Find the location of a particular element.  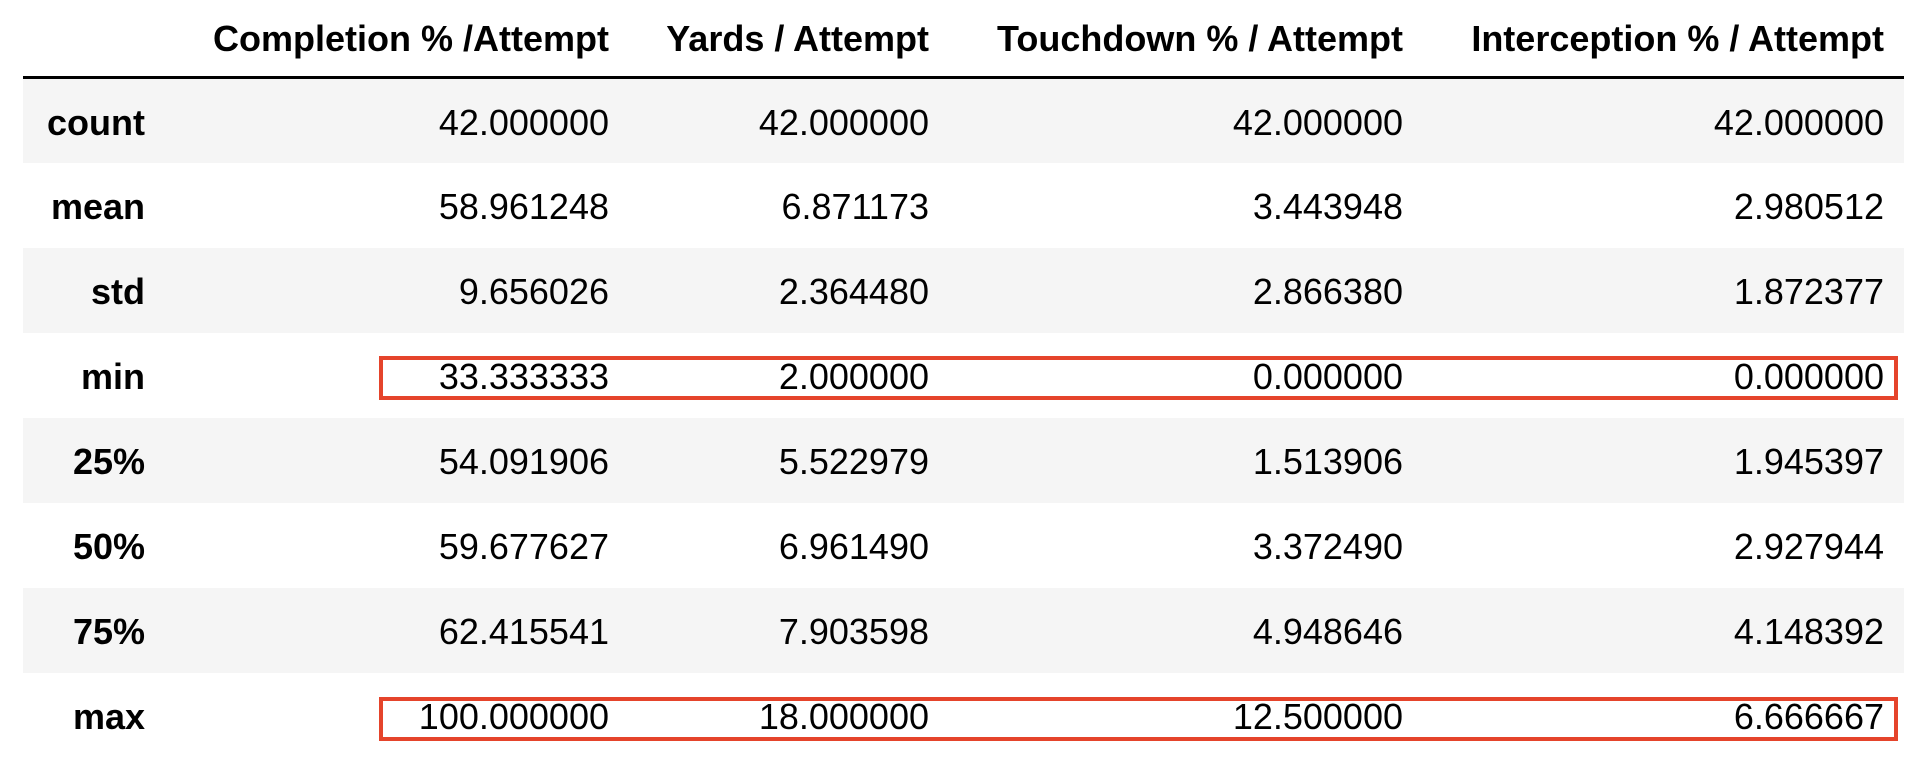

table-cell: 2.866380 is located at coordinates (1327, 291).